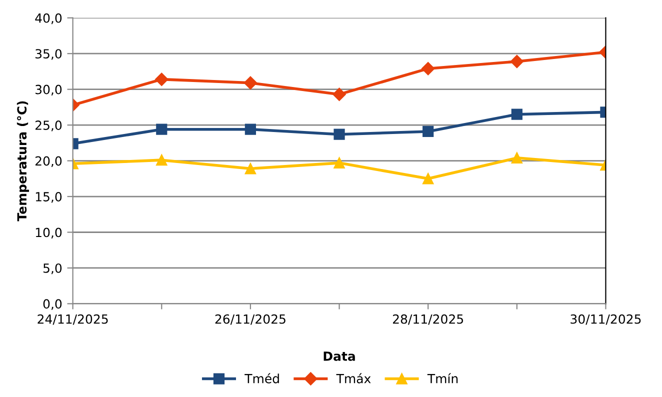  What do you see at coordinates (261, 378) in the screenshot?
I see `legend-label: Tméd` at bounding box center [261, 378].